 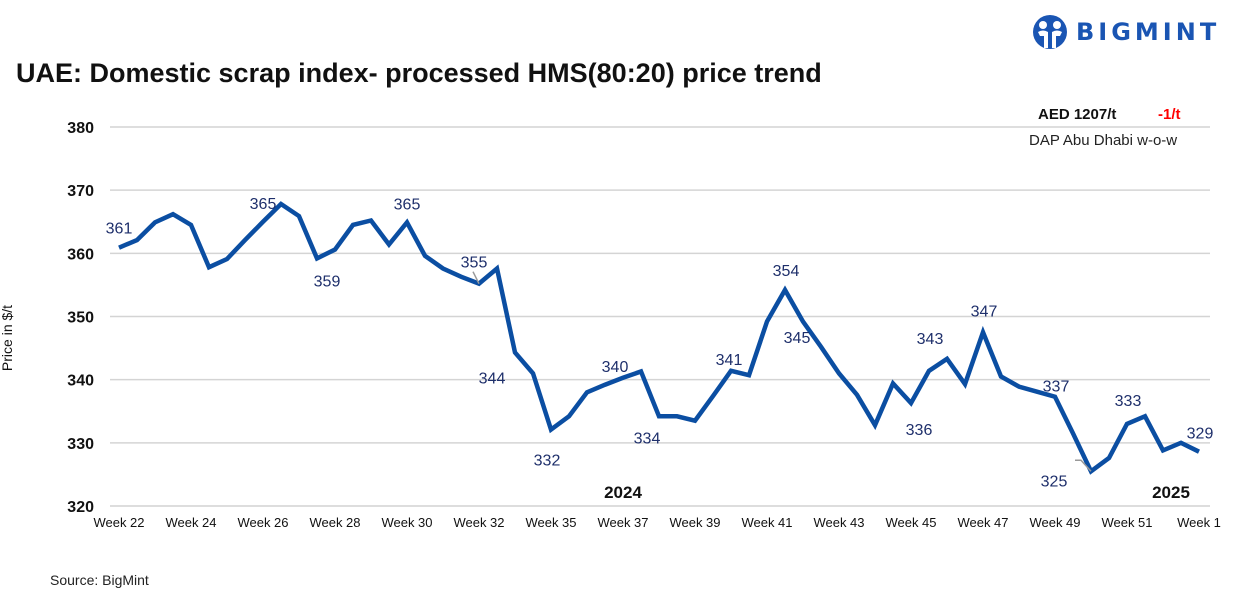 I want to click on data-label: 361, so click(x=119, y=229).